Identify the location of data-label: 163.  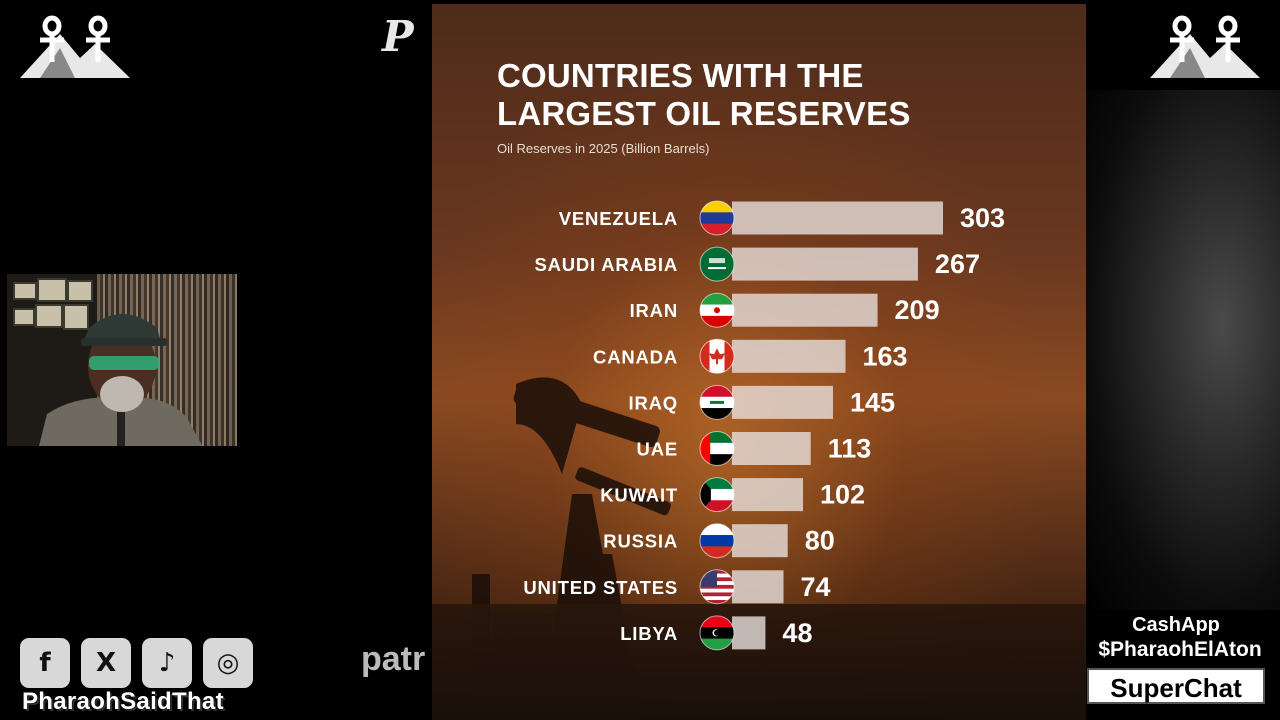
(885, 356).